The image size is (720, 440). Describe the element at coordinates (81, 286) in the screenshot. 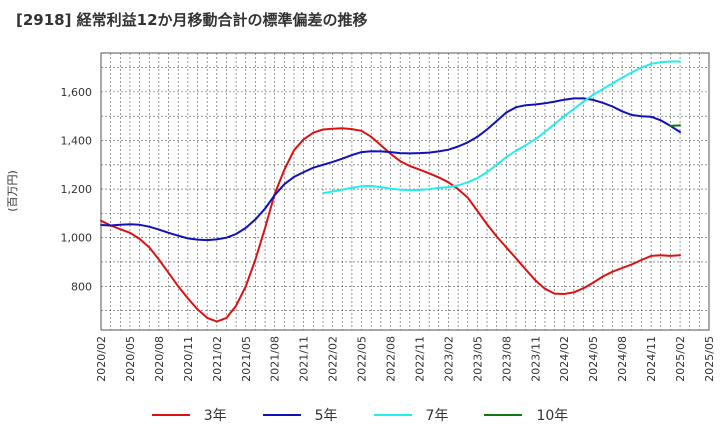

I see `y-tick-label: 800` at that location.